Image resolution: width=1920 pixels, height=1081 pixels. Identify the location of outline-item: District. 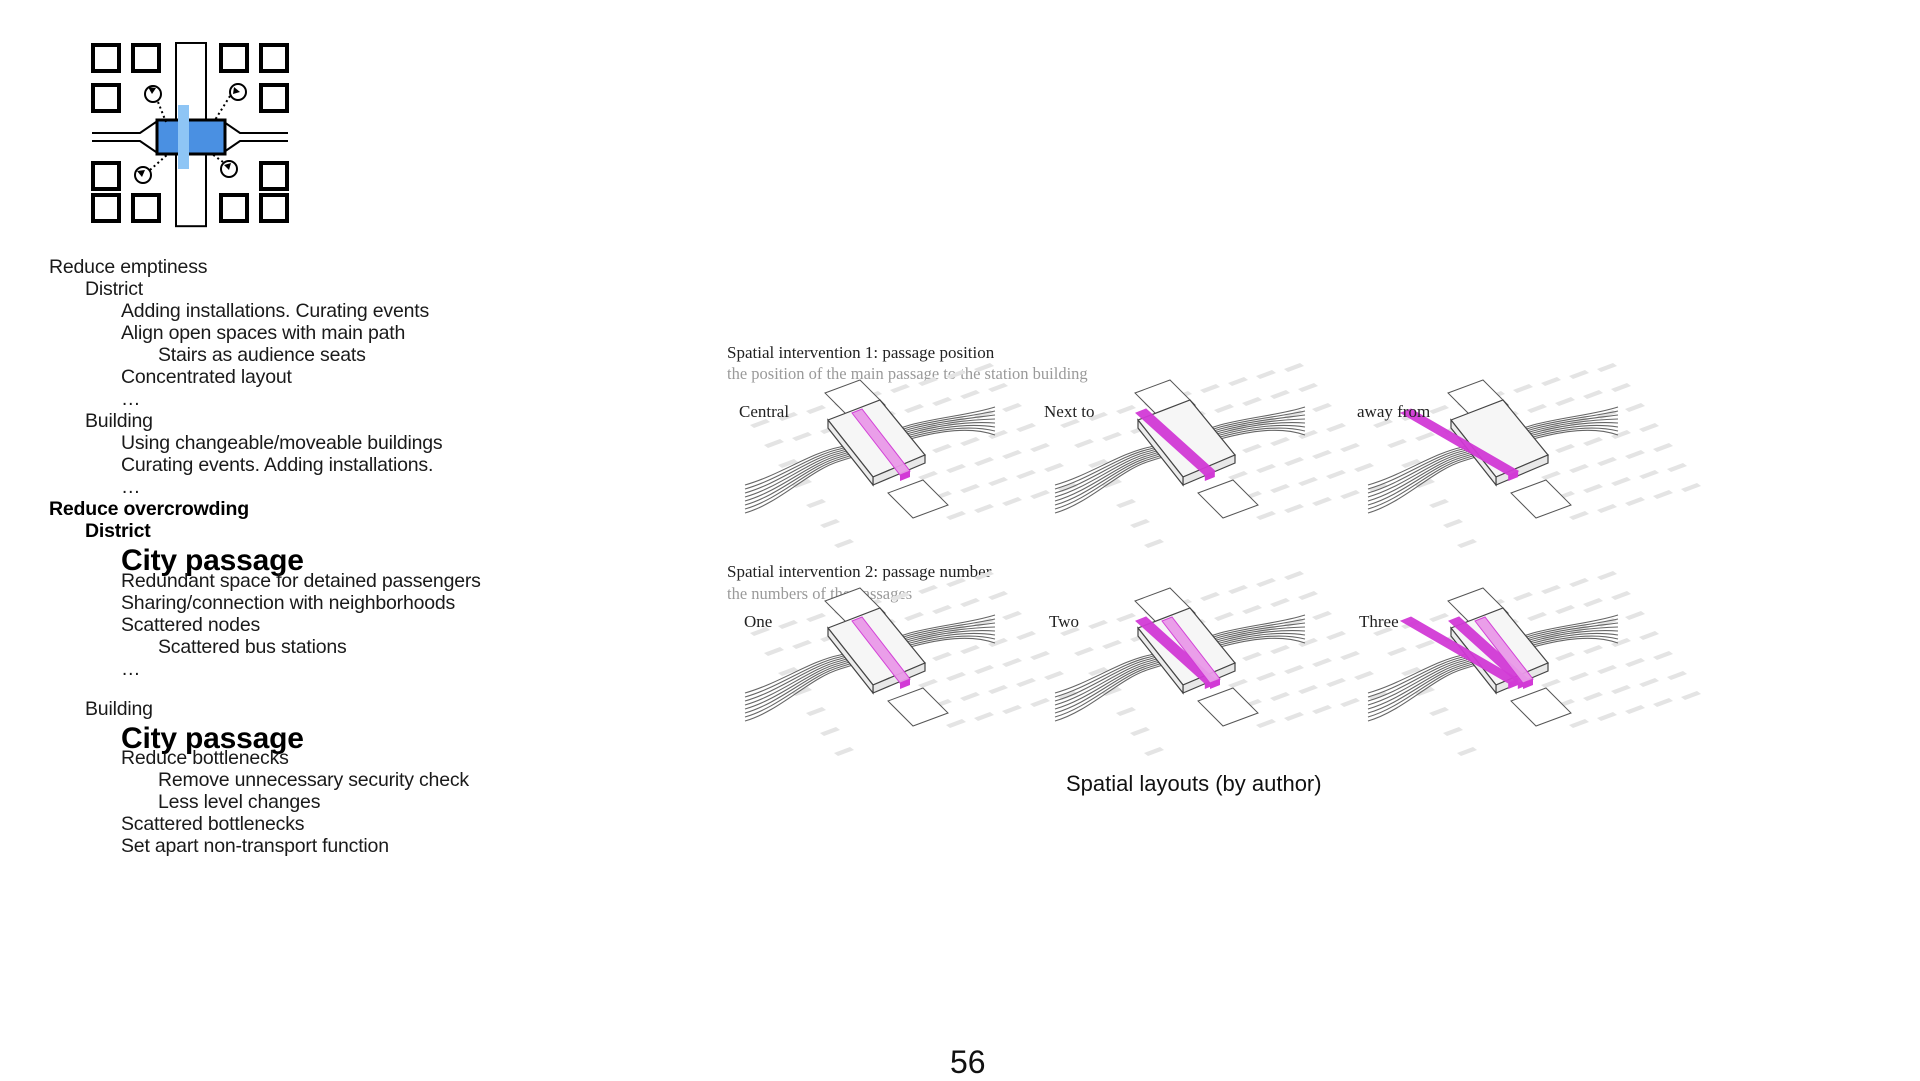
(114, 289).